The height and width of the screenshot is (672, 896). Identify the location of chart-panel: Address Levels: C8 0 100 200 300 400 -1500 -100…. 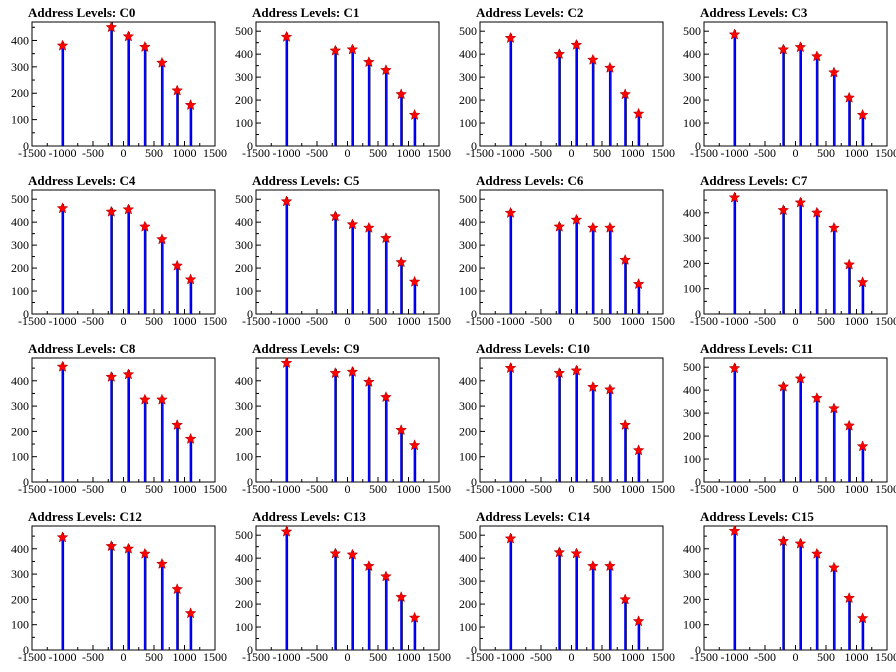
(113, 420).